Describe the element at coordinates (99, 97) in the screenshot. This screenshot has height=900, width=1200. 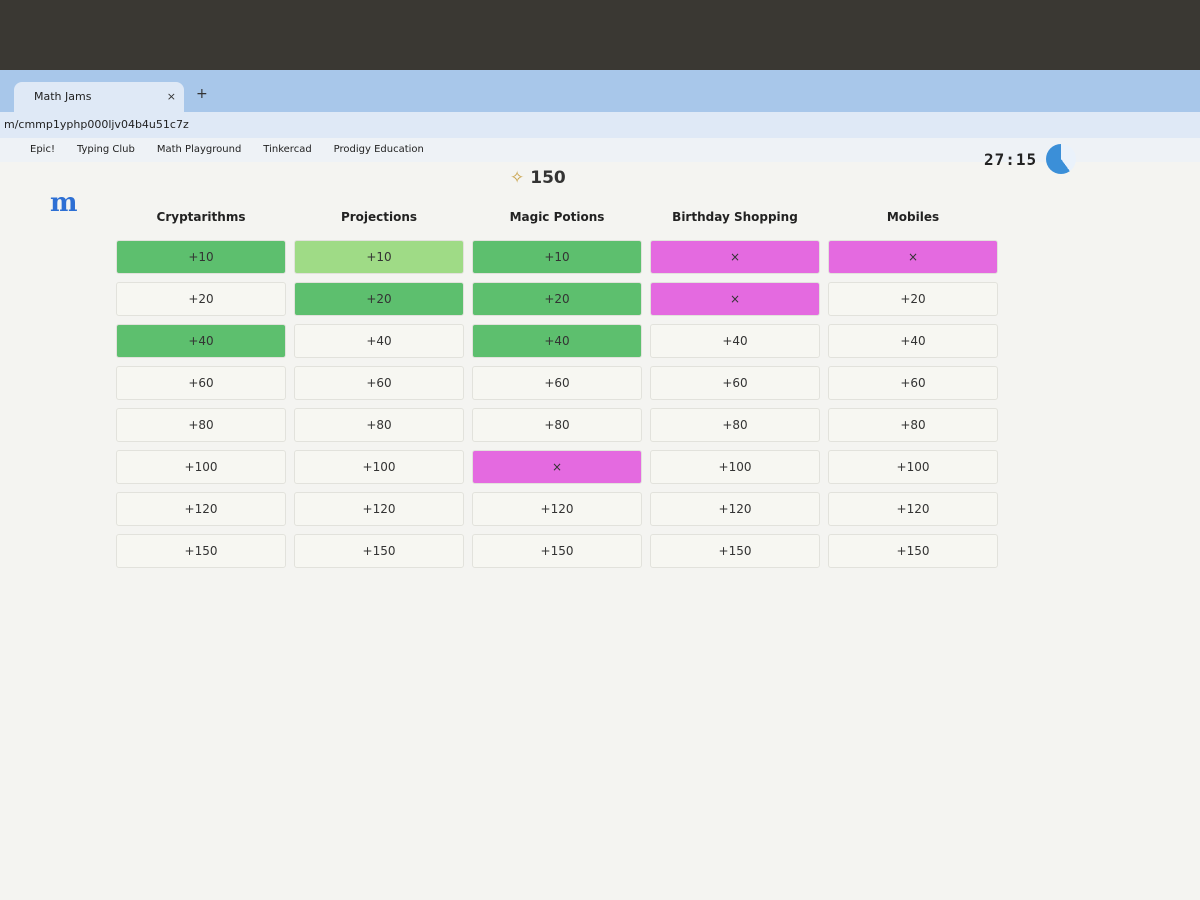
I see `tab: Math Jams ×` at that location.